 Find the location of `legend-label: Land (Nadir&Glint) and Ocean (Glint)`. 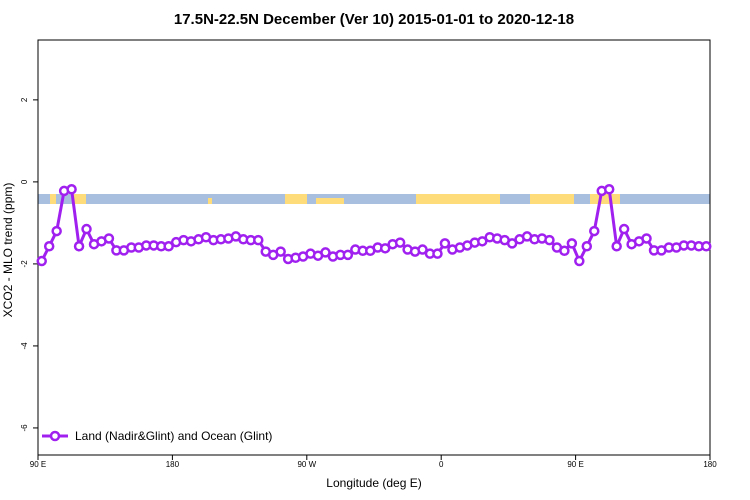

legend-label: Land (Nadir&Glint) and Ocean (Glint) is located at coordinates (173, 436).